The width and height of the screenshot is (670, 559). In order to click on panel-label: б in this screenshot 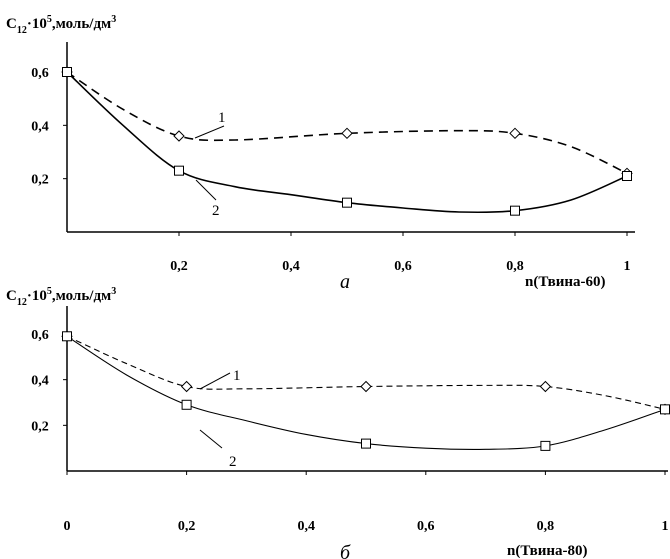, I will do `click(345, 550)`.